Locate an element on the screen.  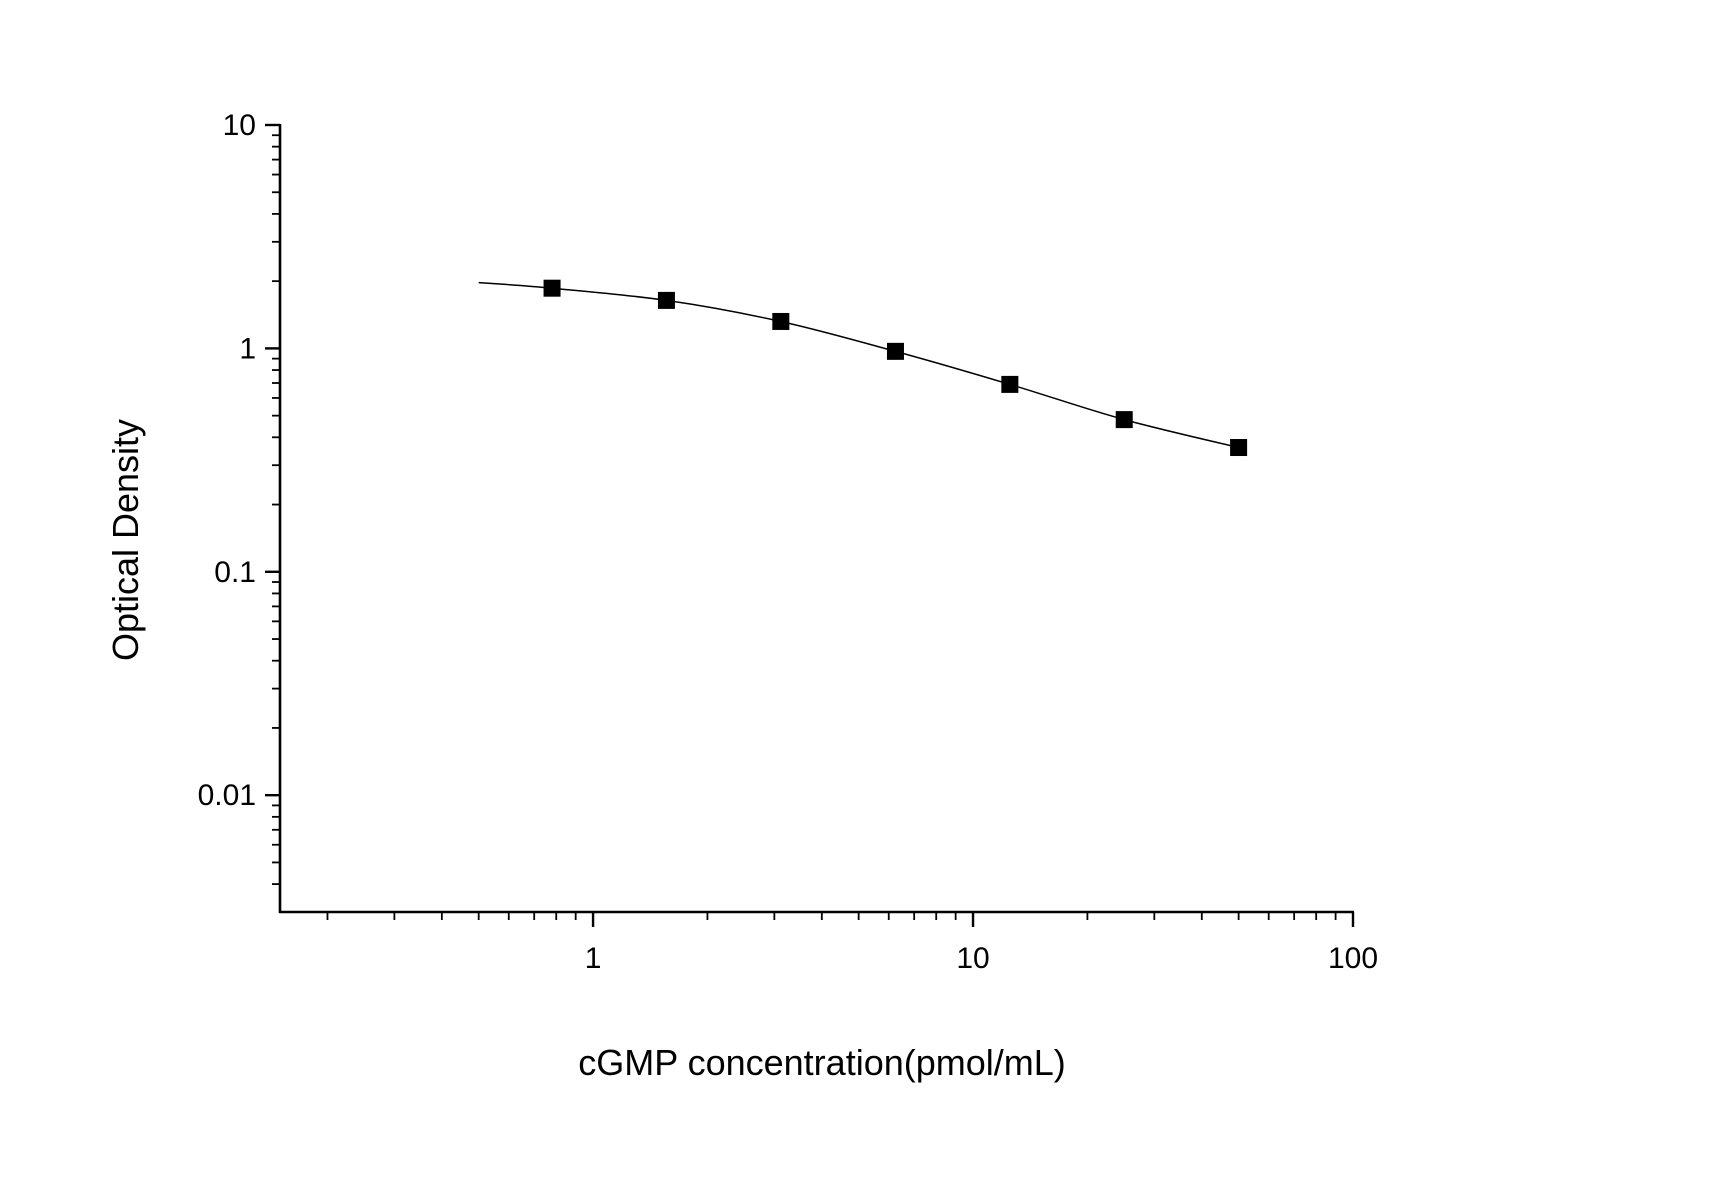
y-tick-label: 0.1 is located at coordinates (235, 572).